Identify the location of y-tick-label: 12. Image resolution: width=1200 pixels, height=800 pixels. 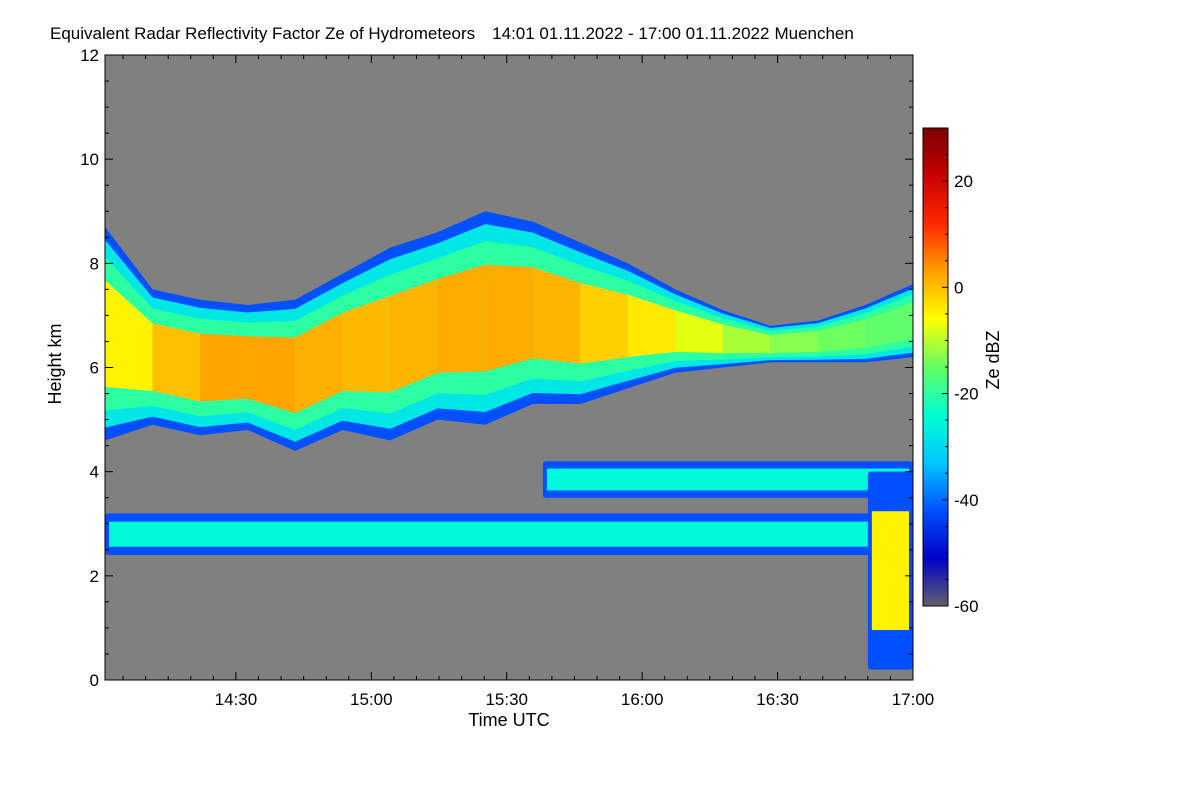
(89, 55).